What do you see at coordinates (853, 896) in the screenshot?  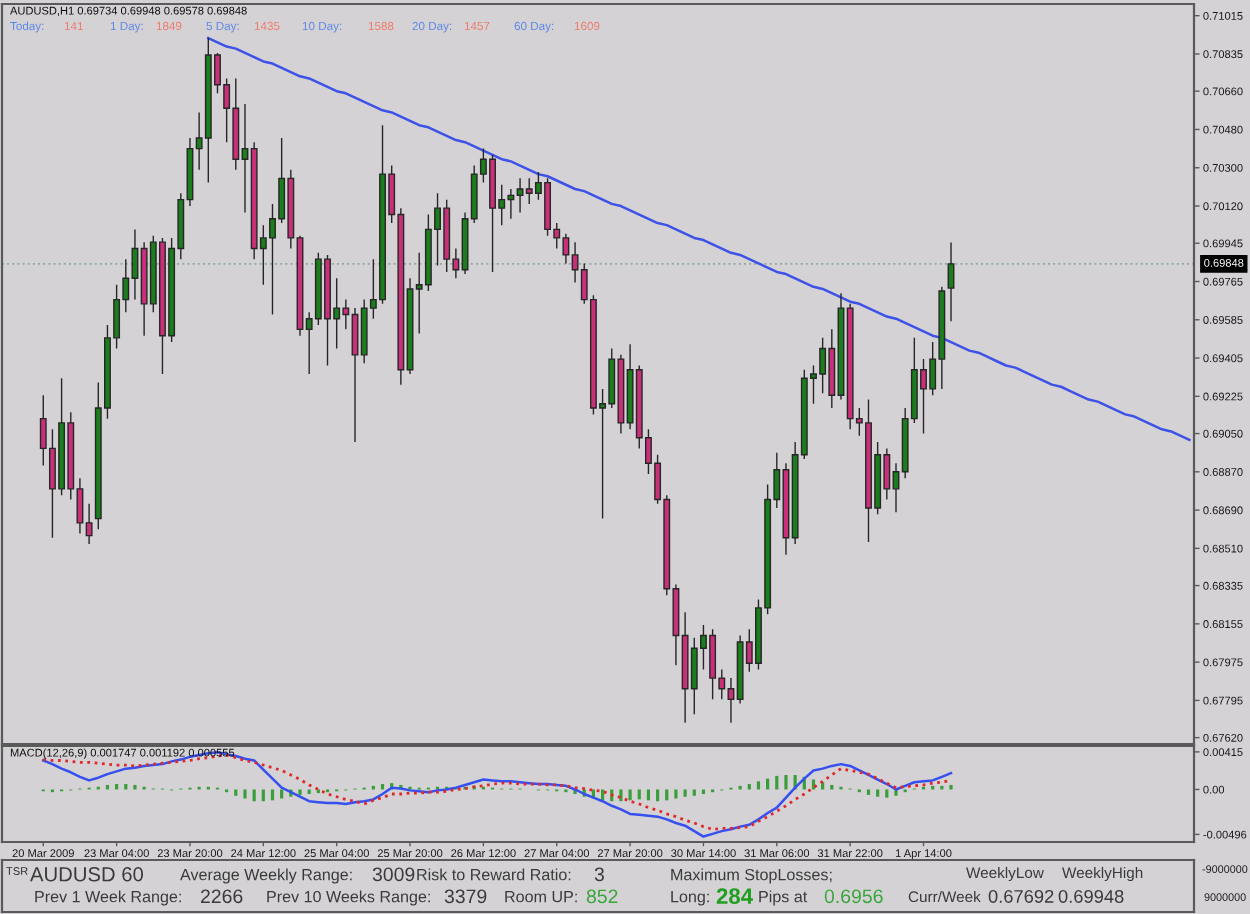 I see `text: 0.6956` at bounding box center [853, 896].